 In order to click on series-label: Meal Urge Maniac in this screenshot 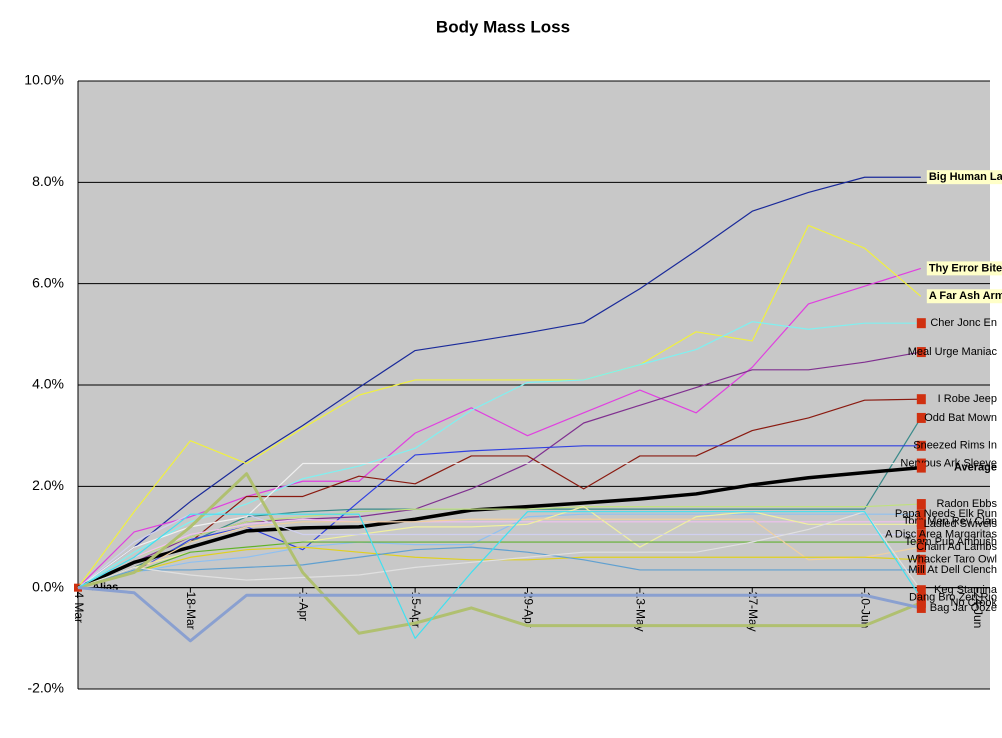, I will do `click(953, 352)`.